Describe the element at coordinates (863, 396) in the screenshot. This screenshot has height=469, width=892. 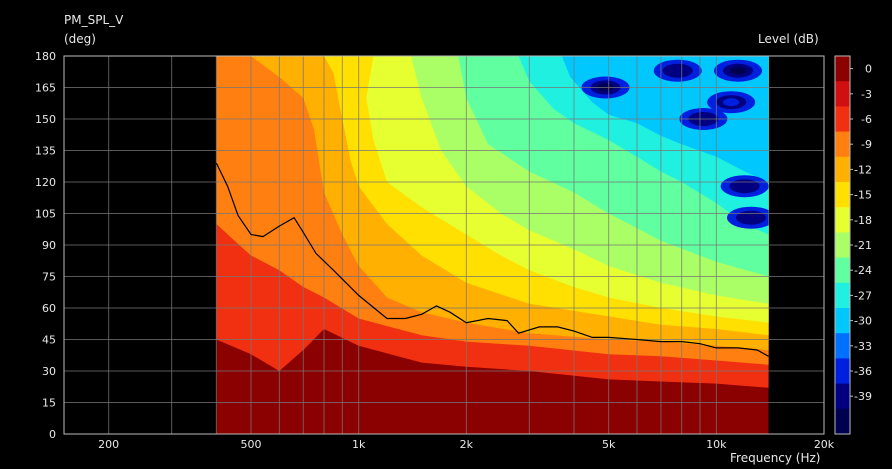
I see `colorbar-tick-label: -39` at that location.